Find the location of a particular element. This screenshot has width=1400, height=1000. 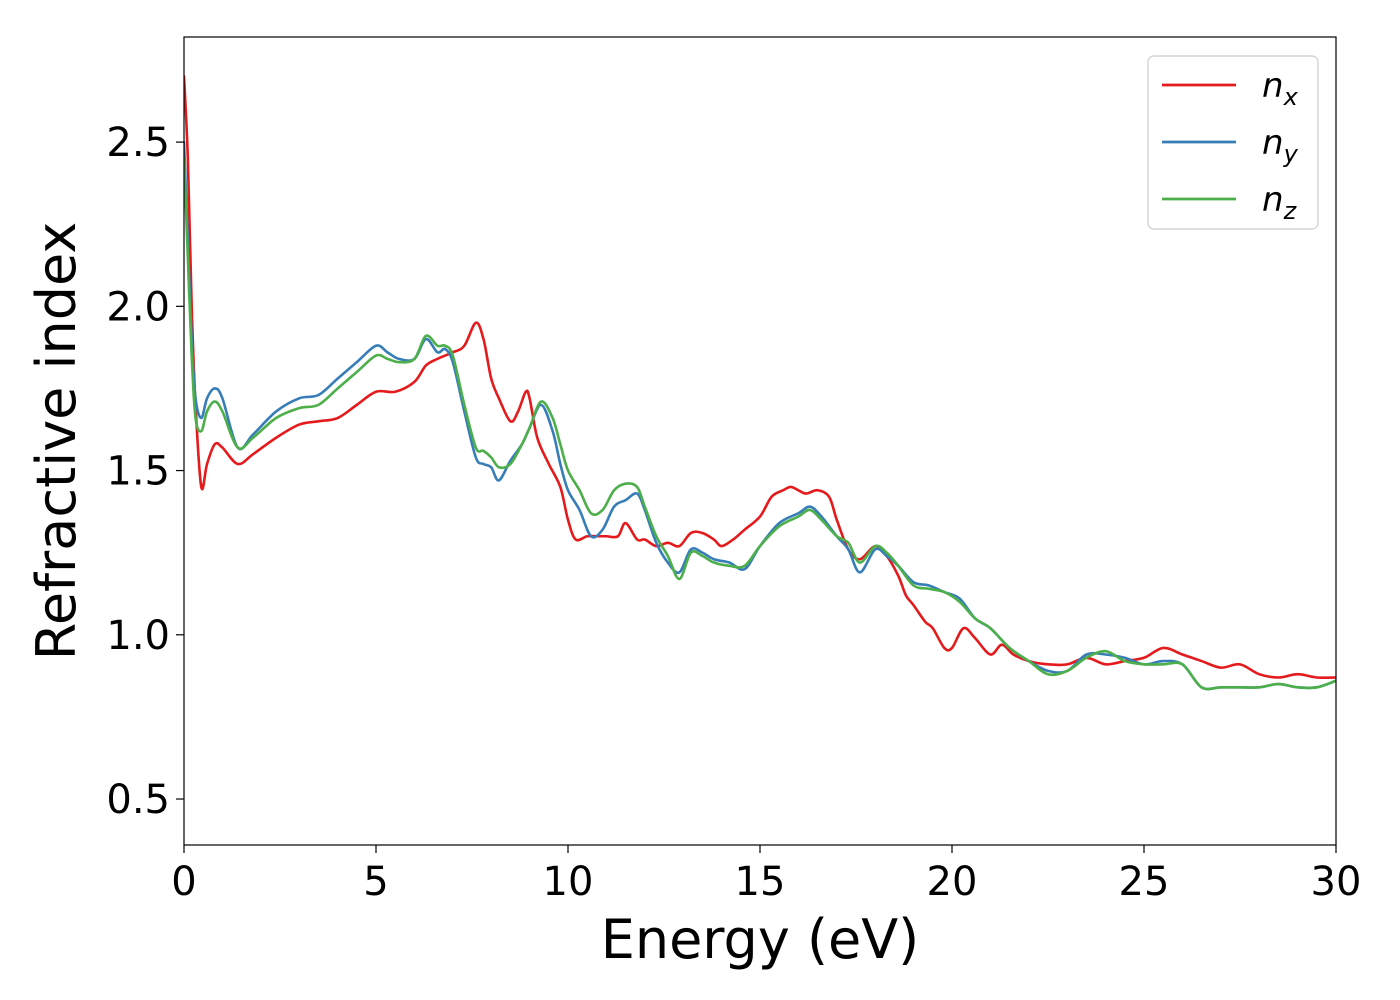

y-axis-label: Refractive index is located at coordinates (56, 441).